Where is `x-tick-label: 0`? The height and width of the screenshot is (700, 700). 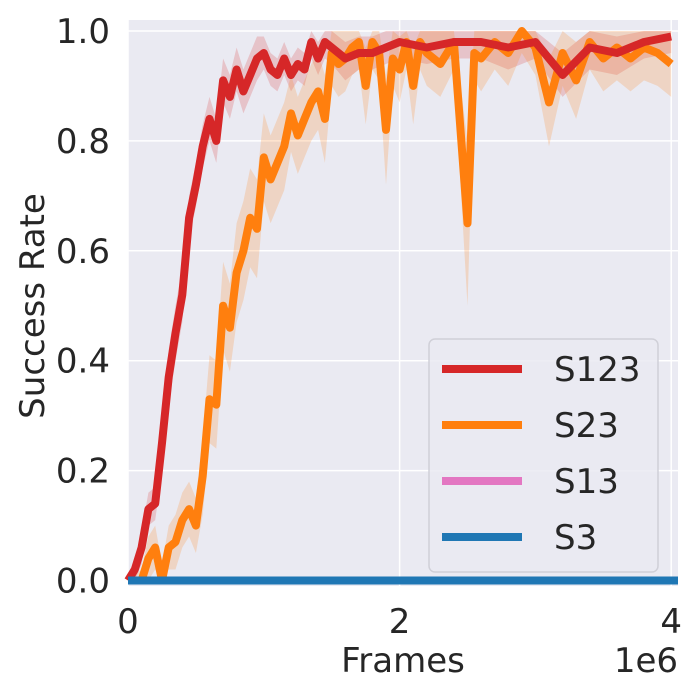
x-tick-label: 0 is located at coordinates (128, 622).